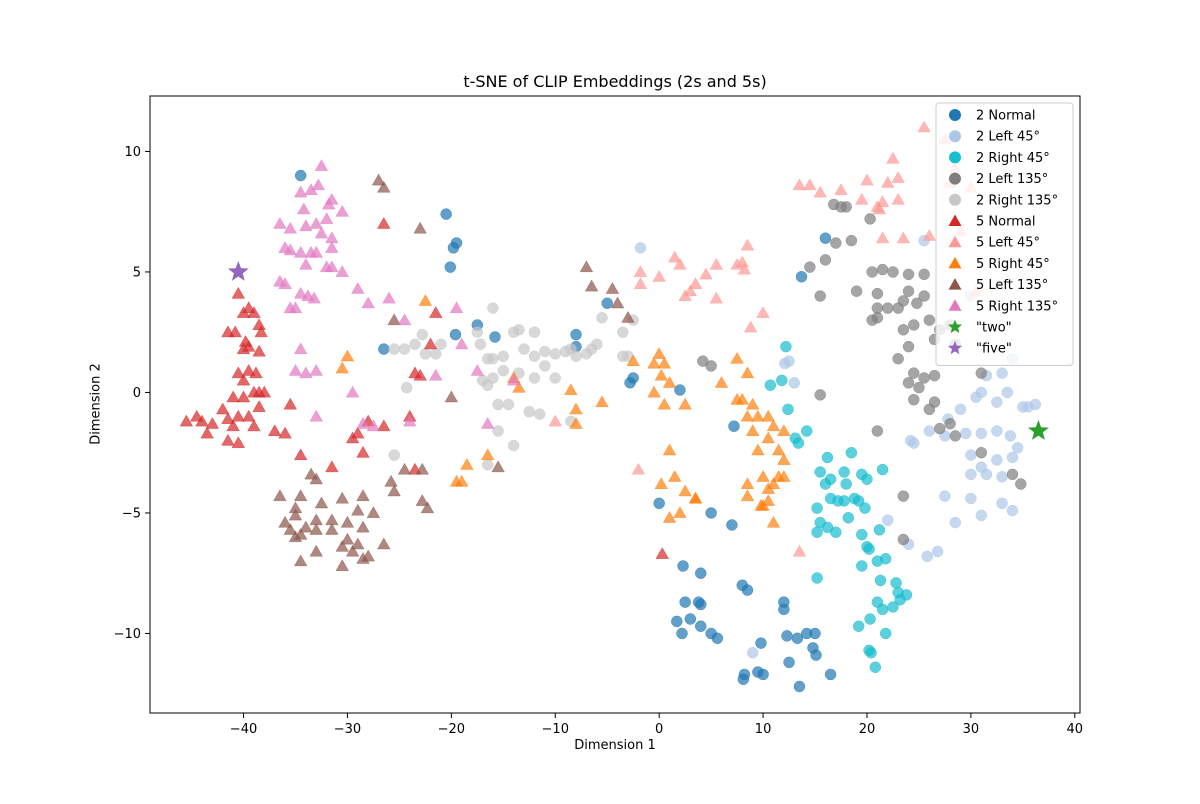  Describe the element at coordinates (1075, 729) in the screenshot. I see `x-tick-label: 40` at that location.